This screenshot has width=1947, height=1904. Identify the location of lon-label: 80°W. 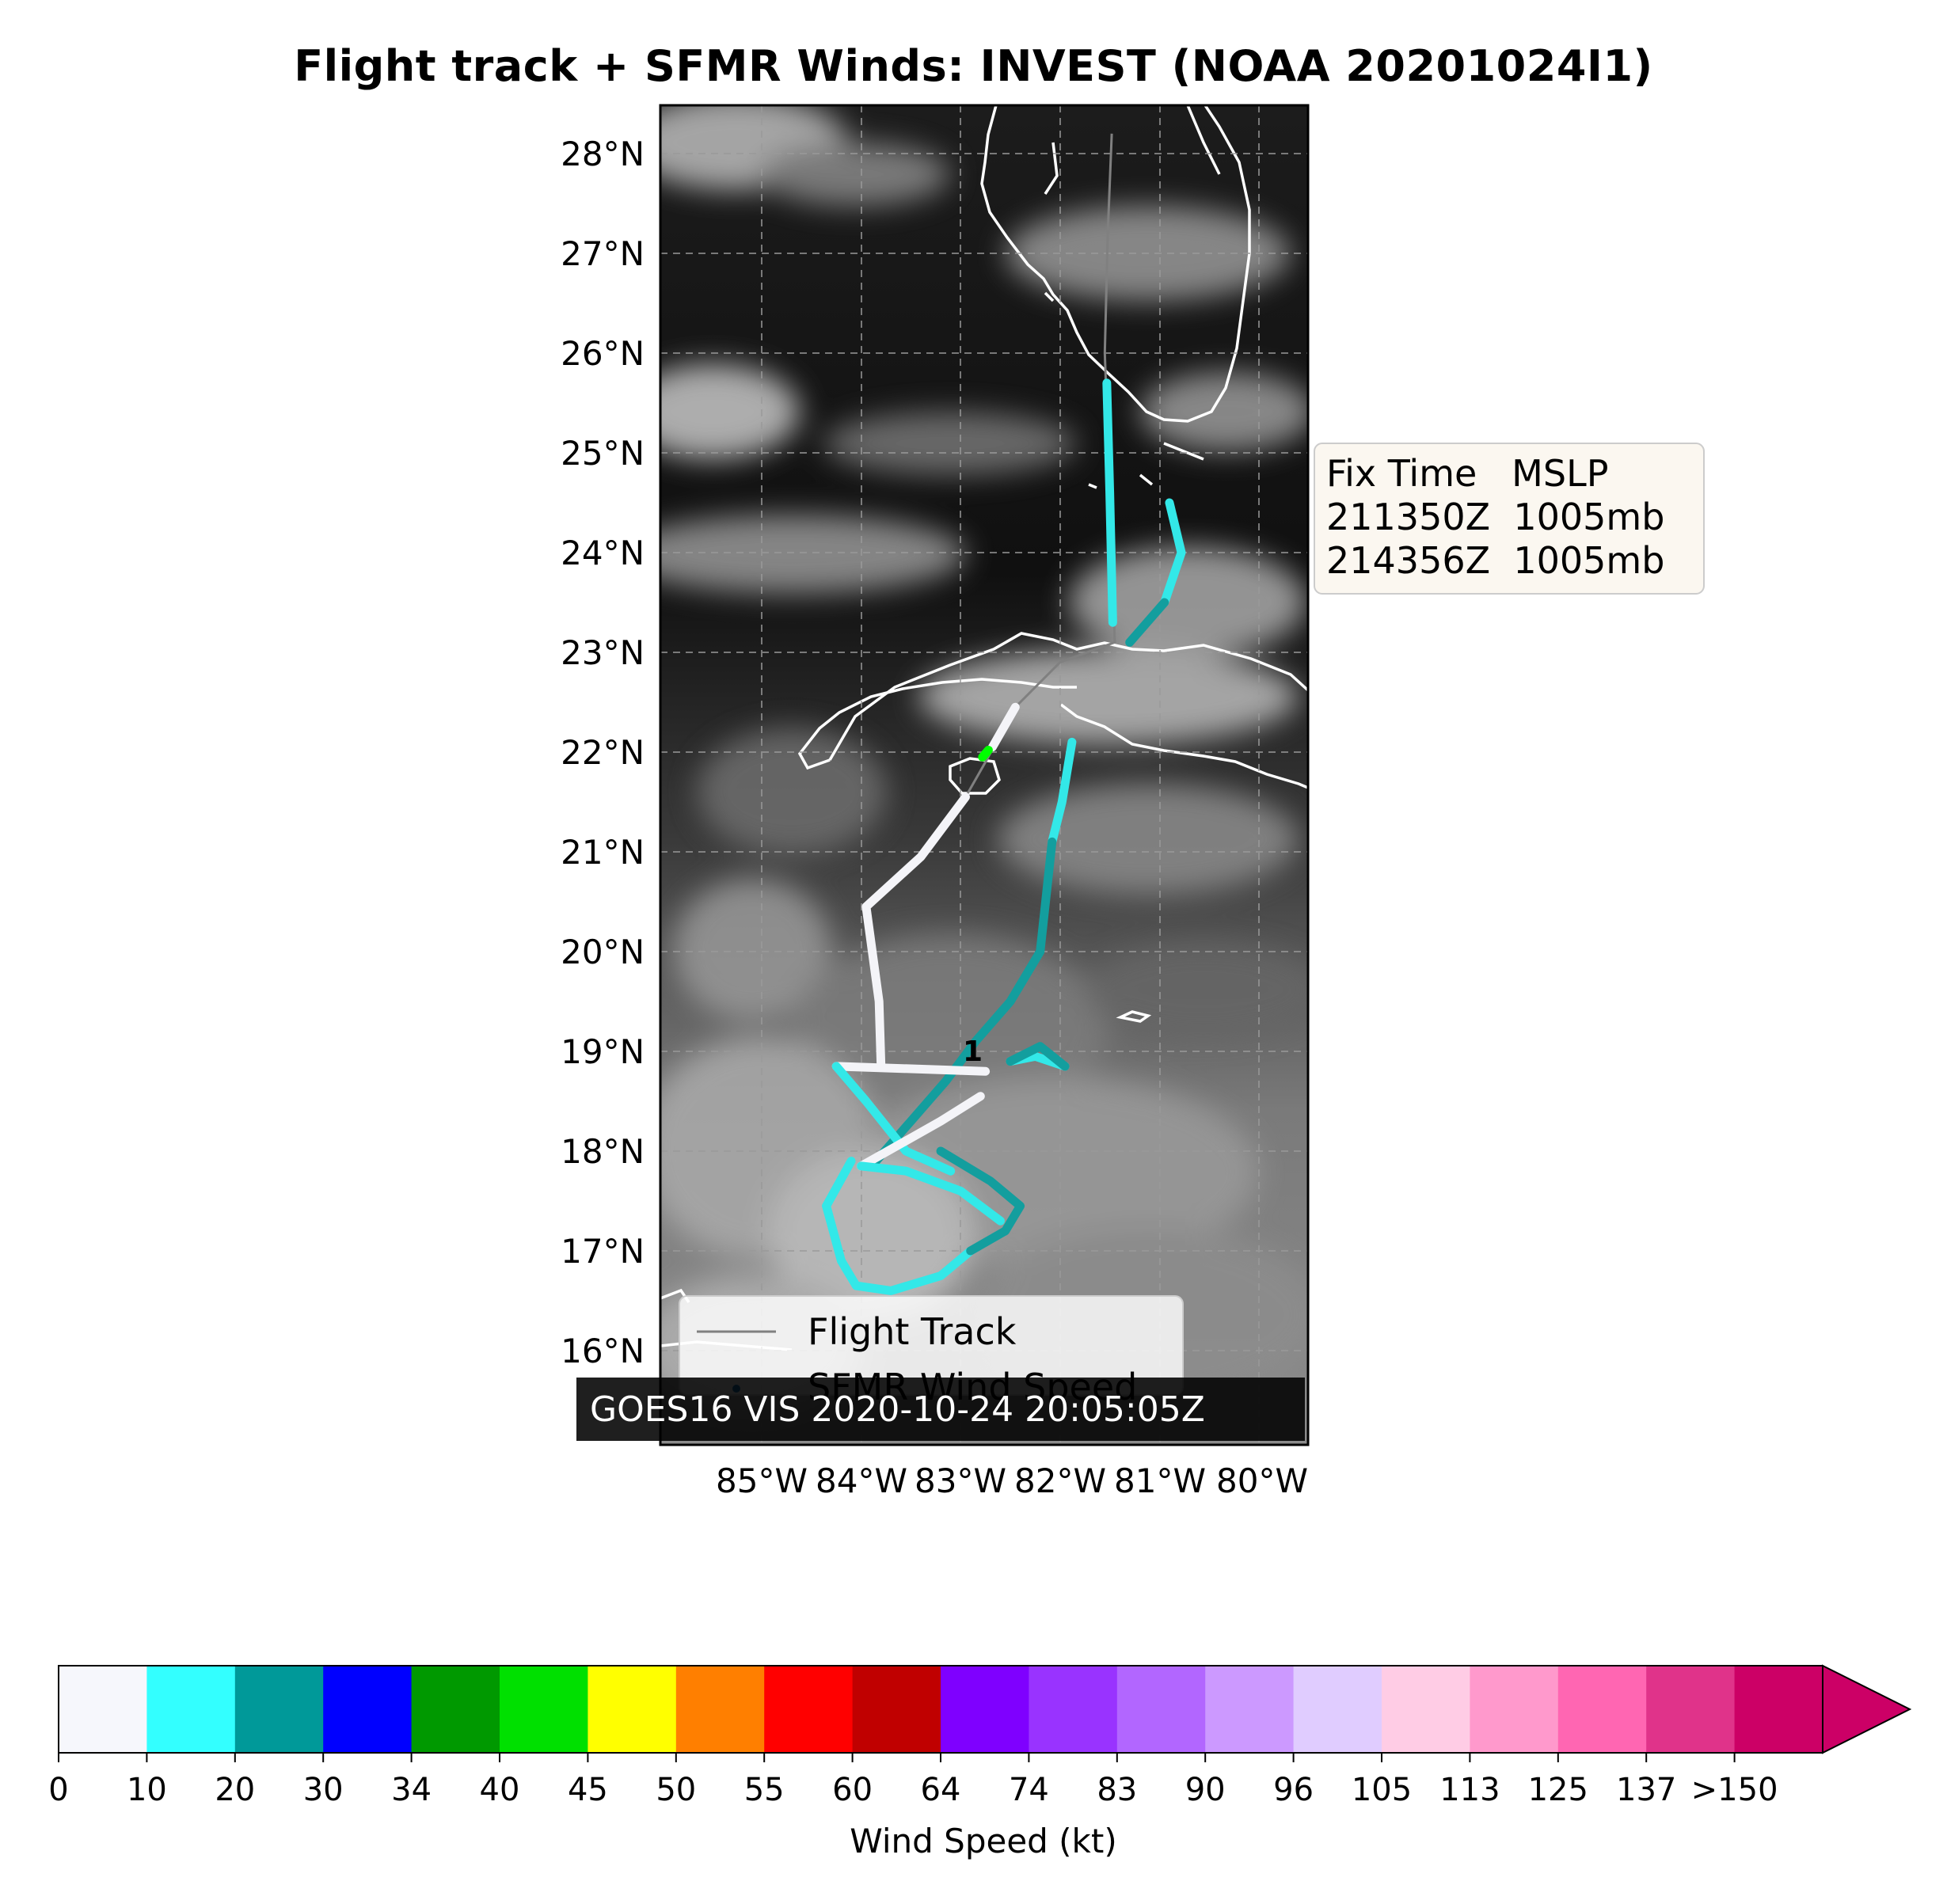
(1262, 1480).